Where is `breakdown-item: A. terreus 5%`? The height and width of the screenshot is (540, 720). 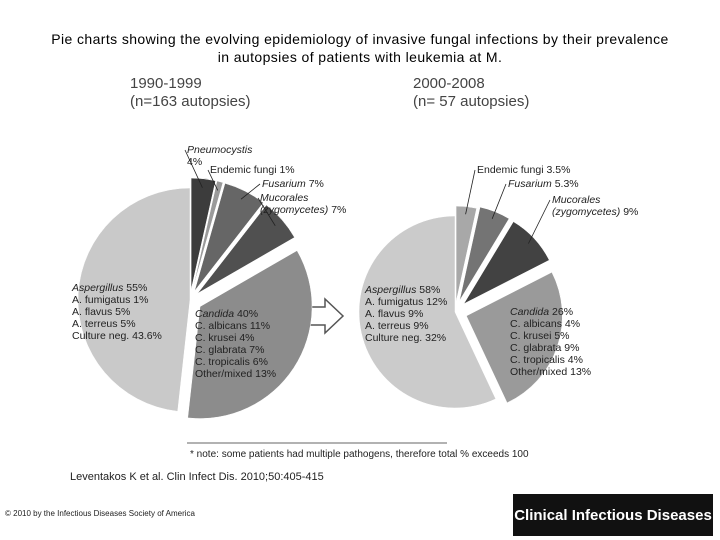 breakdown-item: A. terreus 5% is located at coordinates (104, 324).